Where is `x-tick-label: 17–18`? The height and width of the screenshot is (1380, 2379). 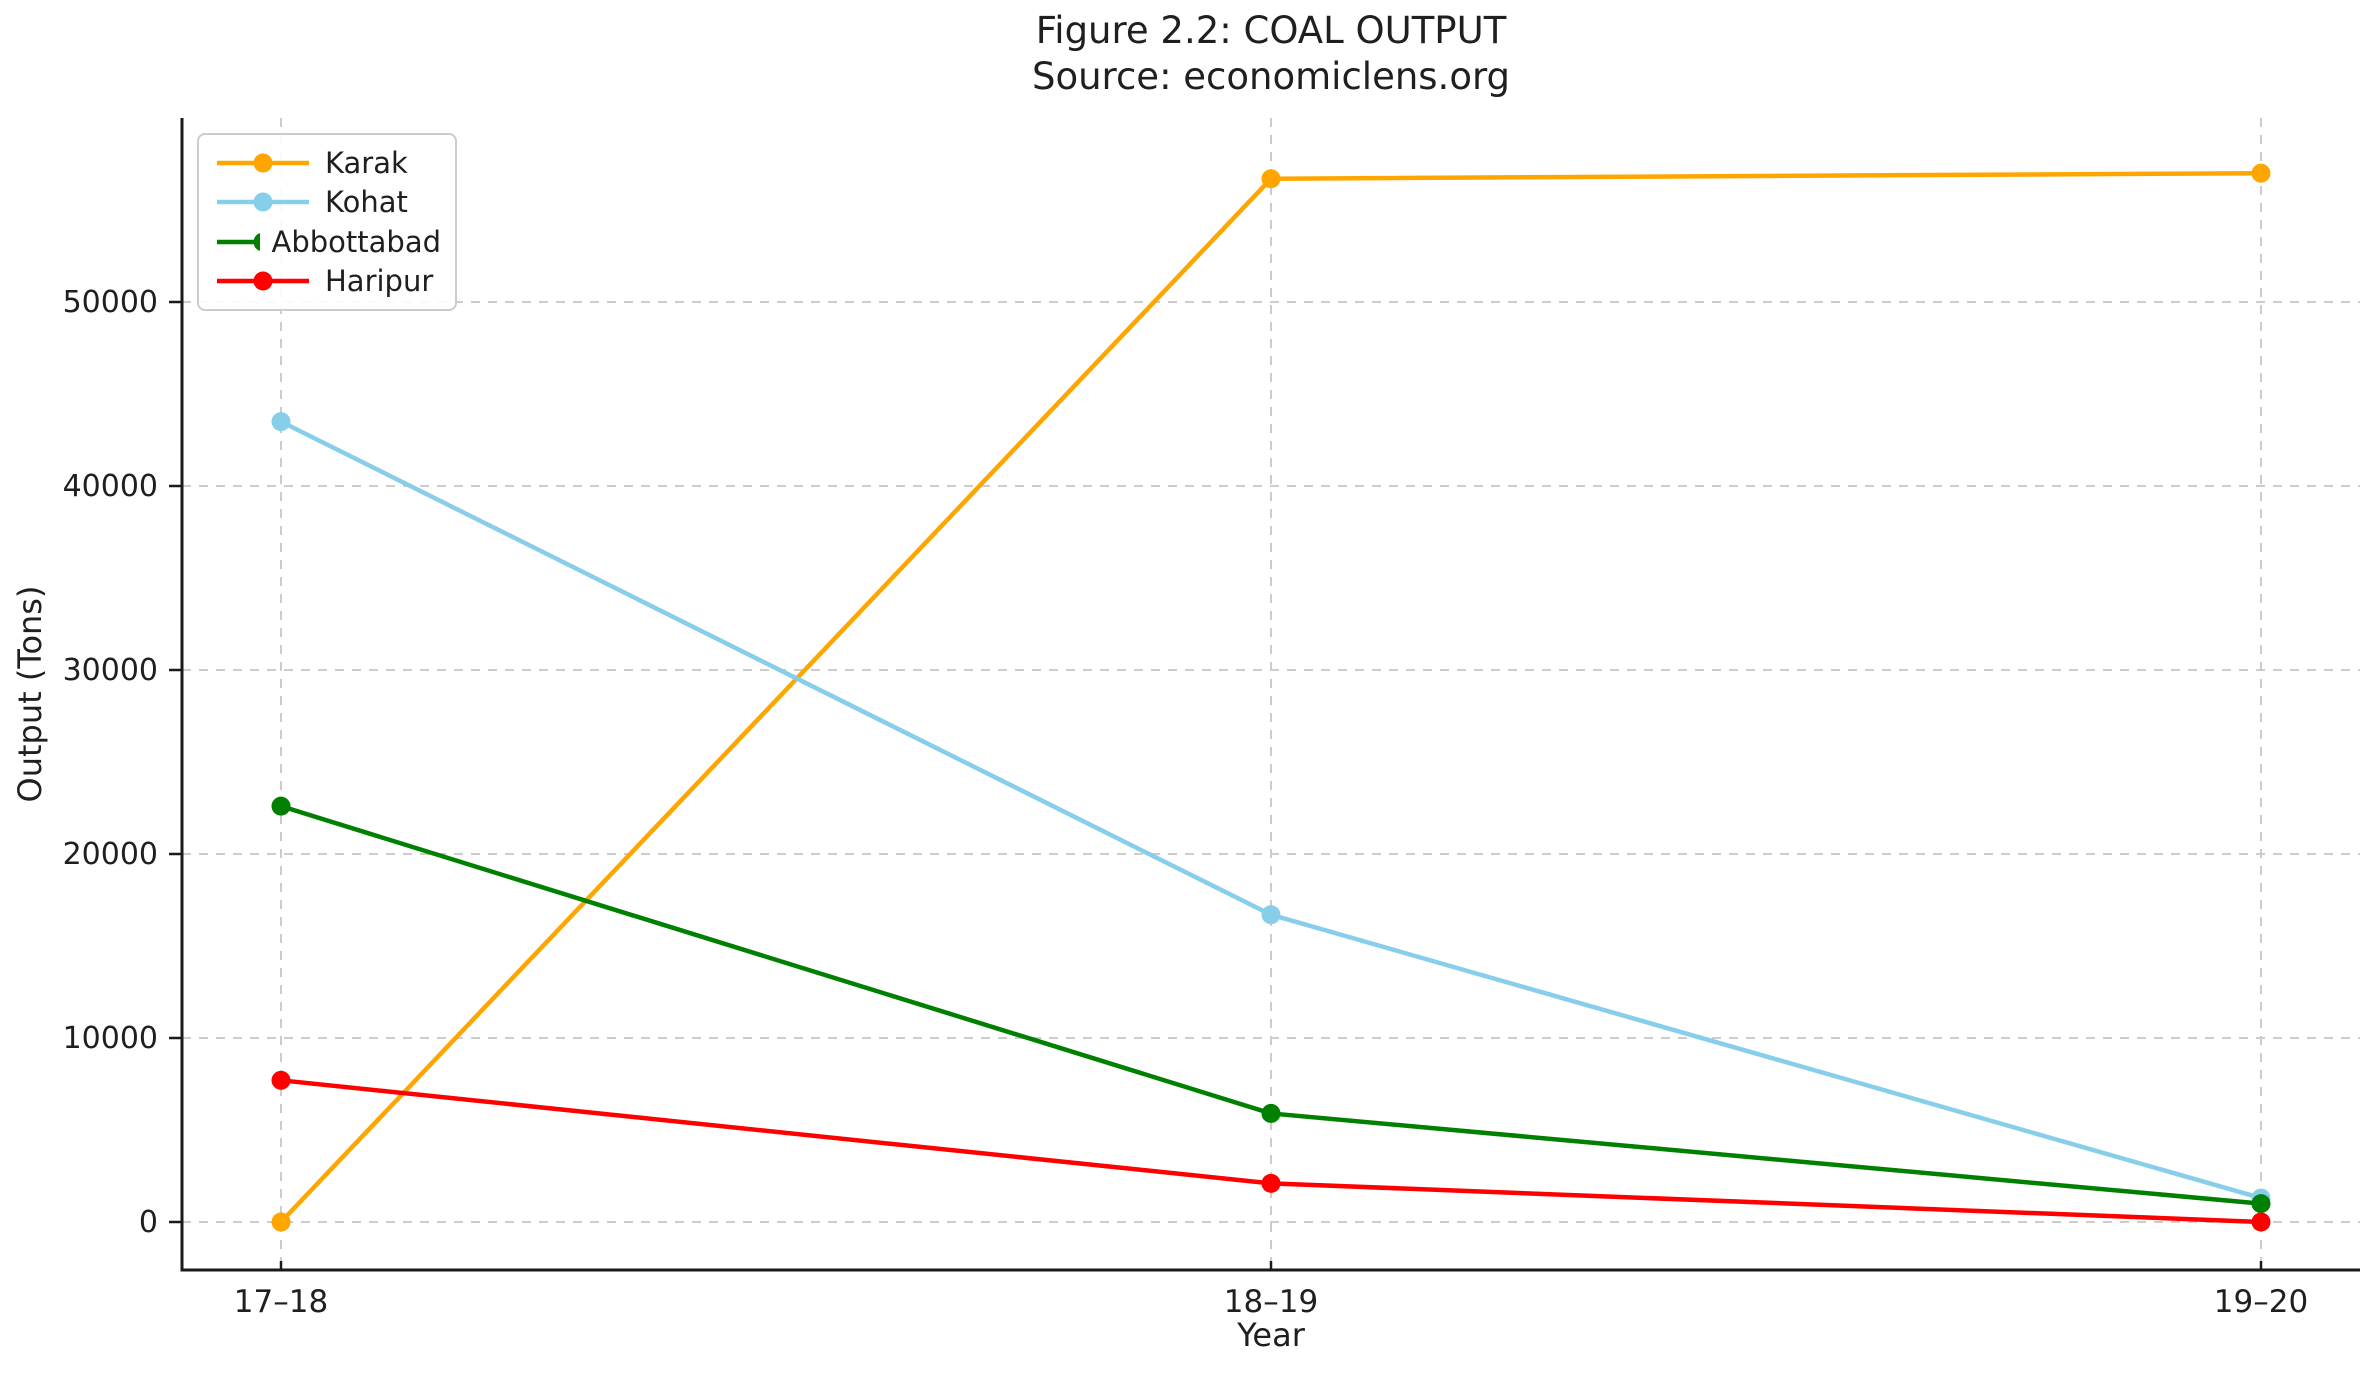 x-tick-label: 17–18 is located at coordinates (281, 1302).